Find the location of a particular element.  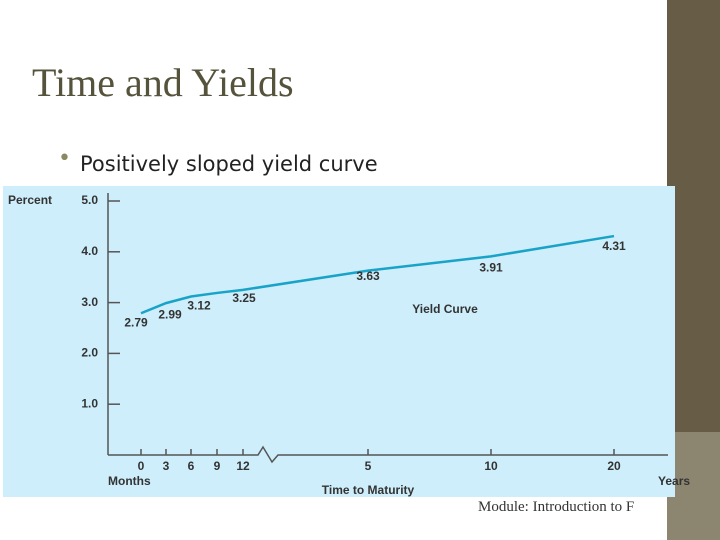

x-unit-left: Months is located at coordinates (129, 481).